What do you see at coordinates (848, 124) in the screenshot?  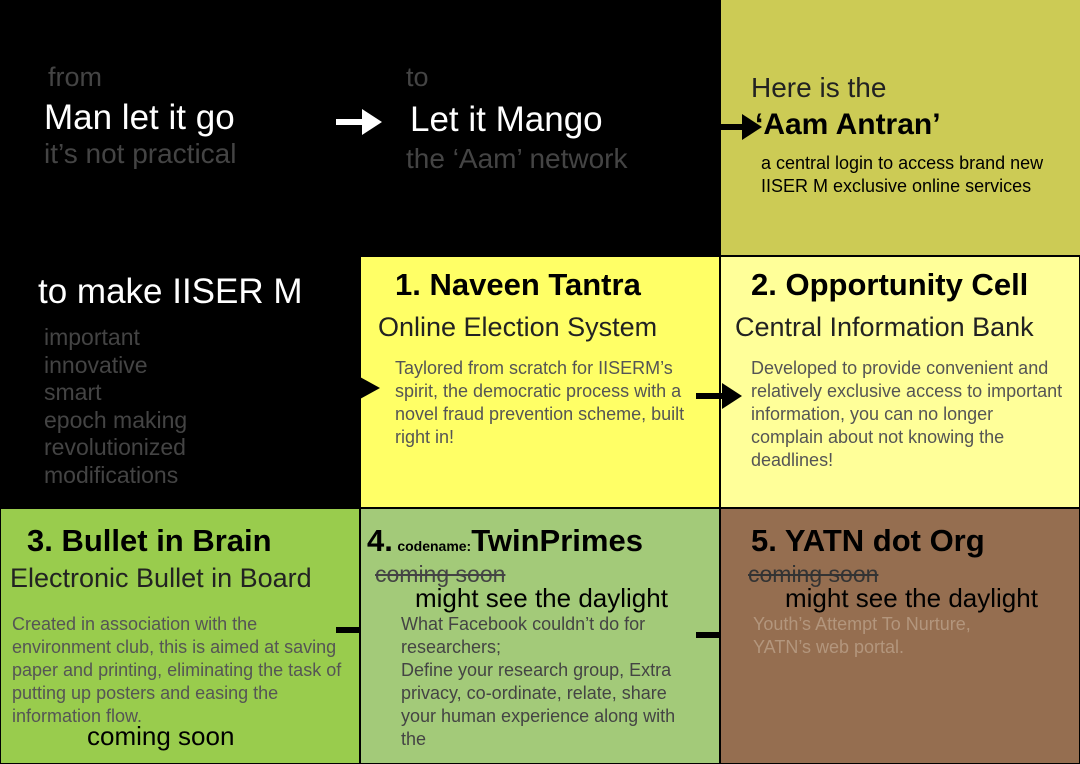 I see `aam-antran-title: ‘Aam Antran’` at bounding box center [848, 124].